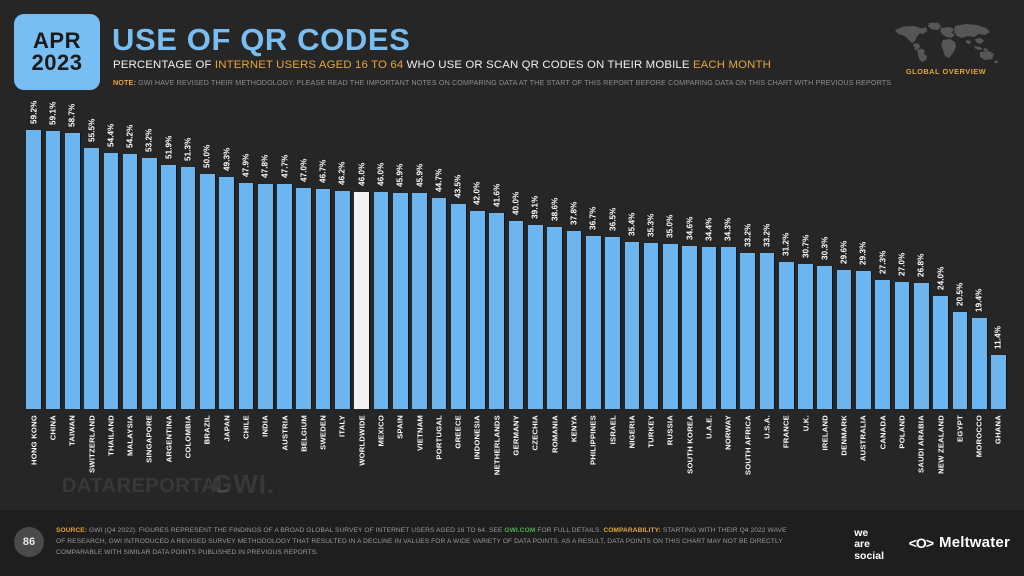 This screenshot has height=576, width=1024. Describe the element at coordinates (72, 115) in the screenshot. I see `bar-value-label: 58.7%` at that location.